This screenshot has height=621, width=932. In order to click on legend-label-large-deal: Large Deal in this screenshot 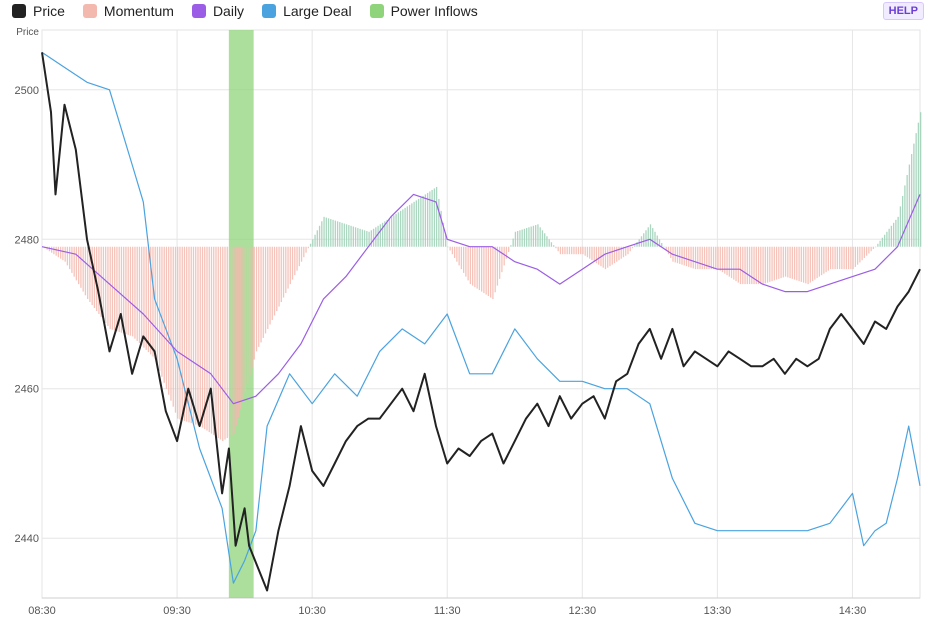, I will do `click(317, 11)`.